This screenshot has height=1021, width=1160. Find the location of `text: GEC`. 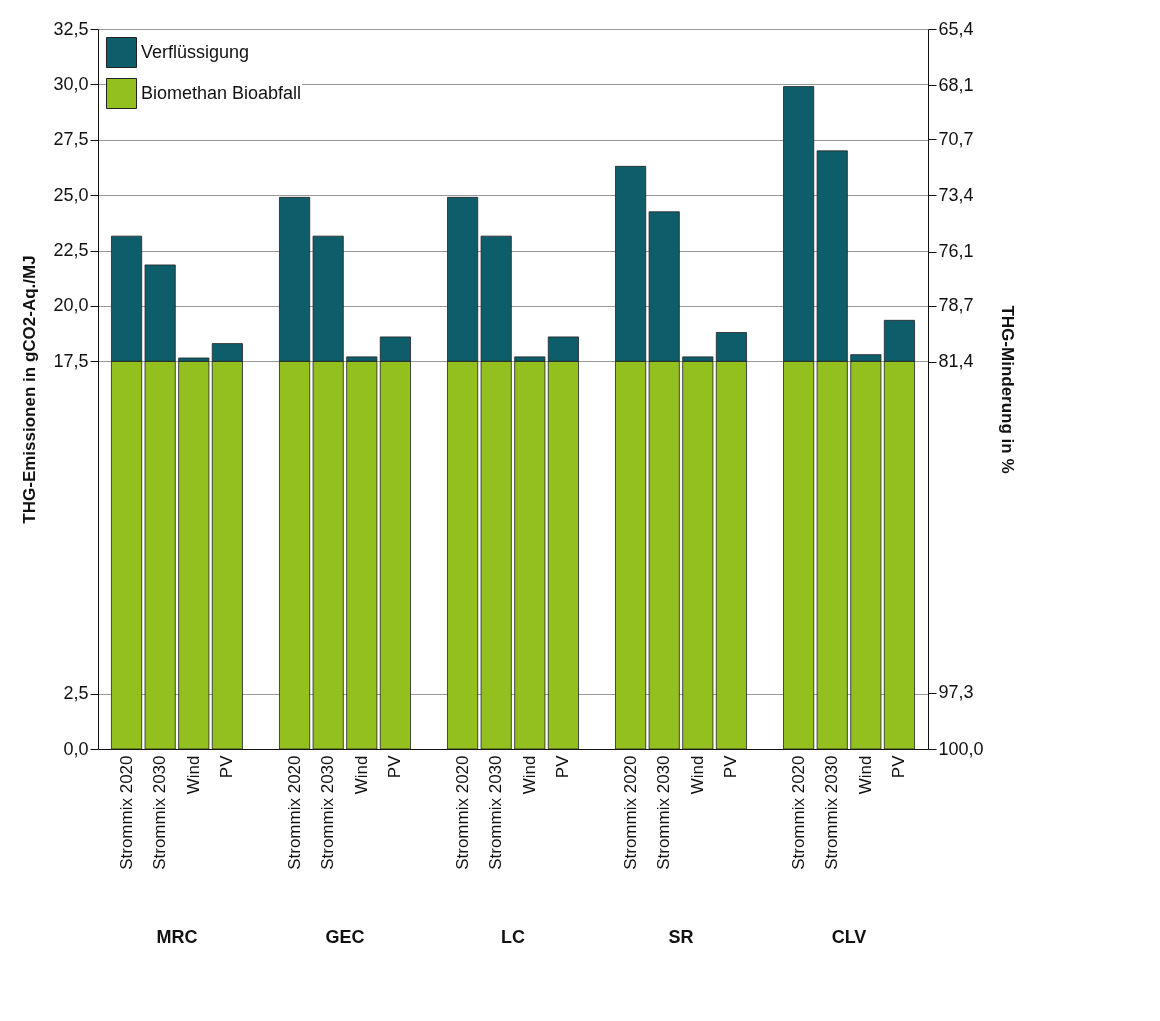

text: GEC is located at coordinates (345, 937).